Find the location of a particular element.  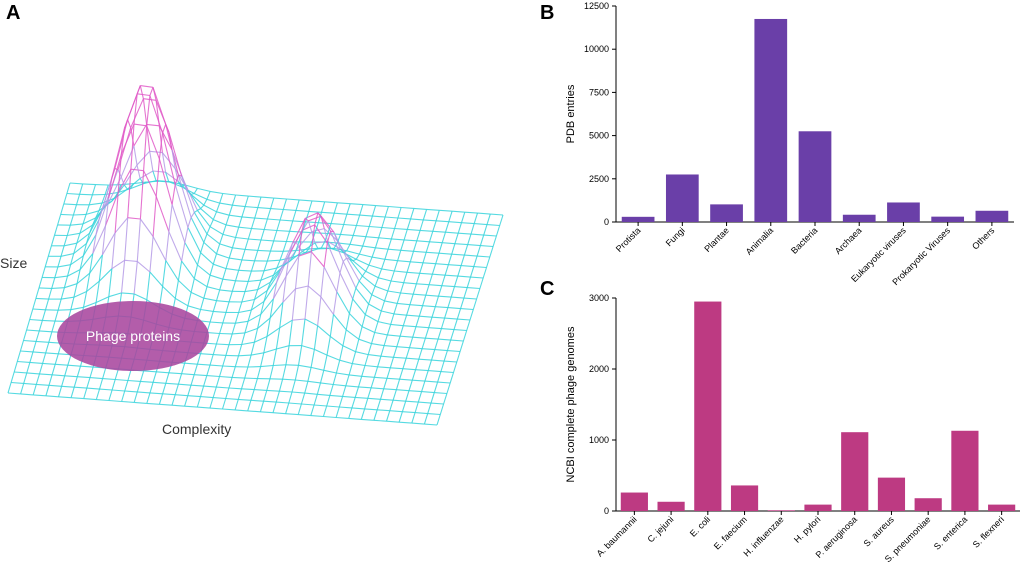

c-bar is located at coordinates (818, 507).